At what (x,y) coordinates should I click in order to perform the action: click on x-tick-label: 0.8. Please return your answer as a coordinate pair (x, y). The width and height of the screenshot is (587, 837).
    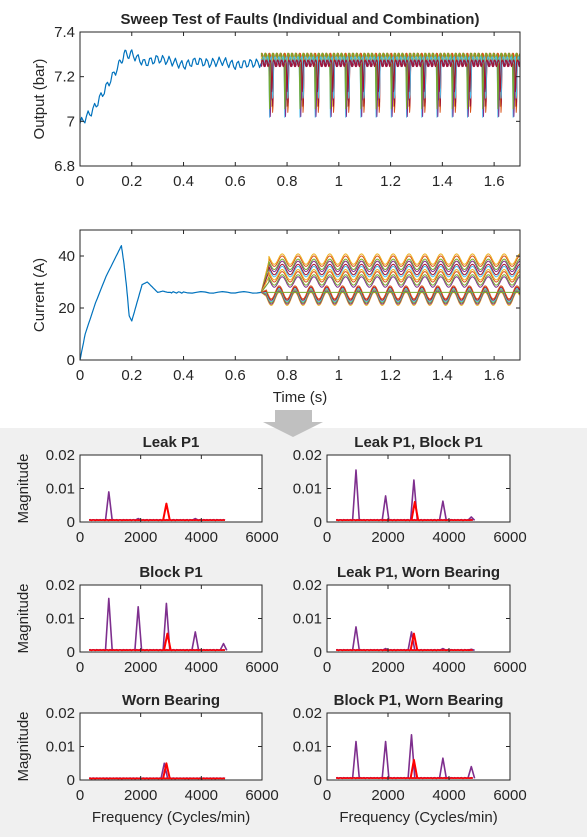
    Looking at the image, I should click on (287, 375).